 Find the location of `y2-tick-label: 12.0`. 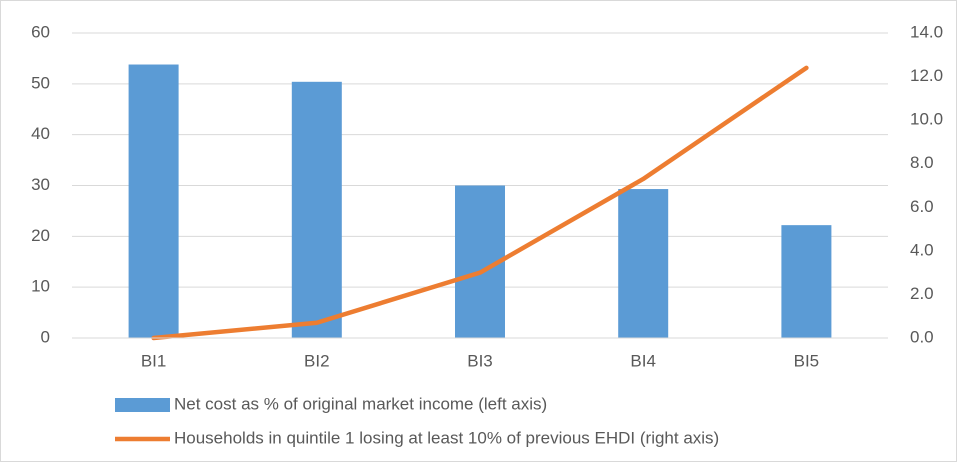

y2-tick-label: 12.0 is located at coordinates (926, 75).